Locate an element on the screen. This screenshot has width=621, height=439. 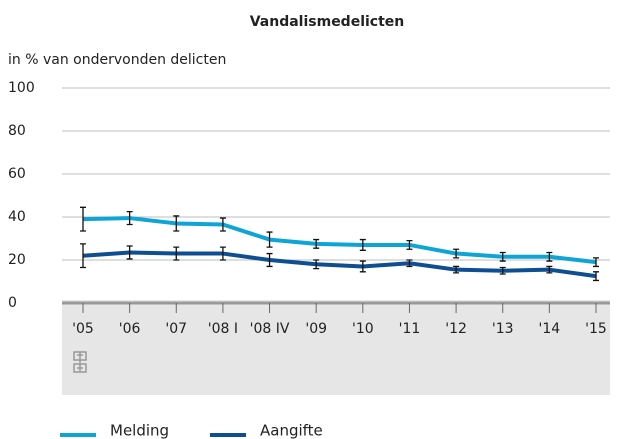
y-tick-label: 20 is located at coordinates (17, 260).